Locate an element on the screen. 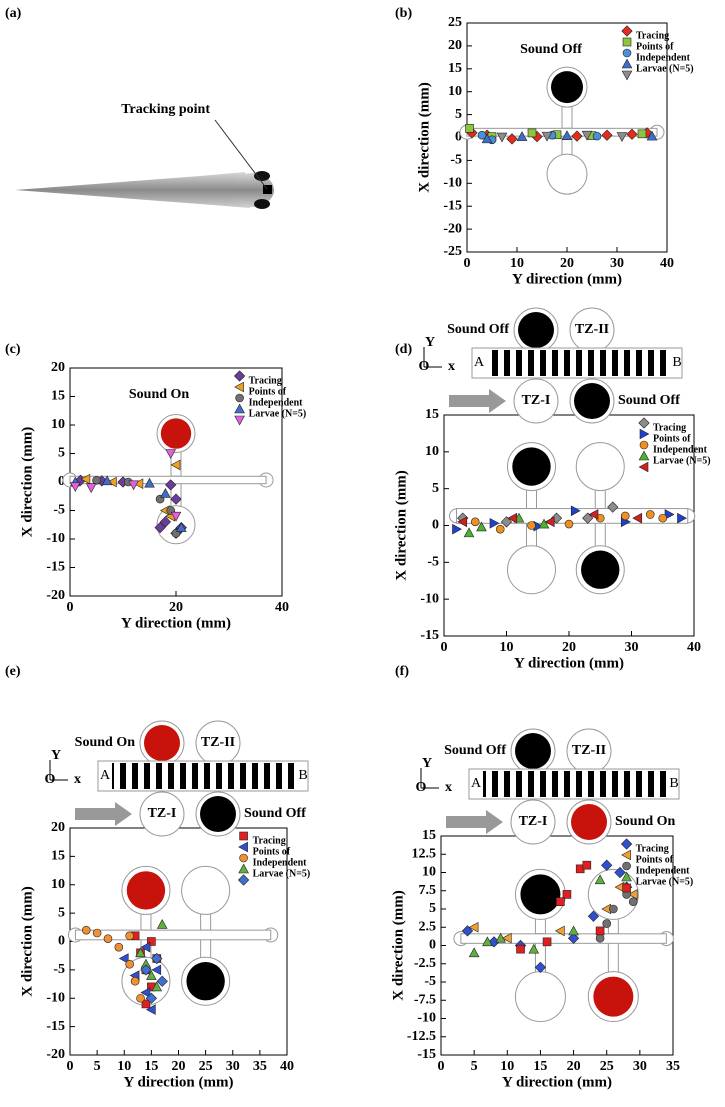 Image resolution: width=725 pixels, height=1107 pixels. larva-eye is located at coordinates (262, 204).